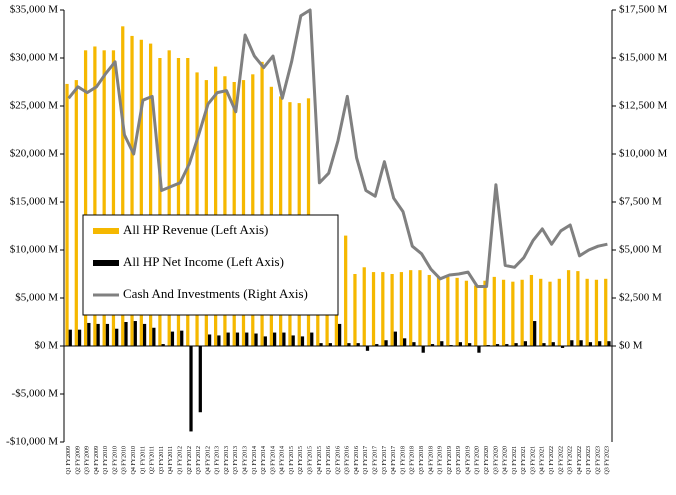 Image resolution: width=676 pixels, height=495 pixels. What do you see at coordinates (552, 460) in the screenshot?
I see `x-tick-label: Q1 FY2022` at bounding box center [552, 460].